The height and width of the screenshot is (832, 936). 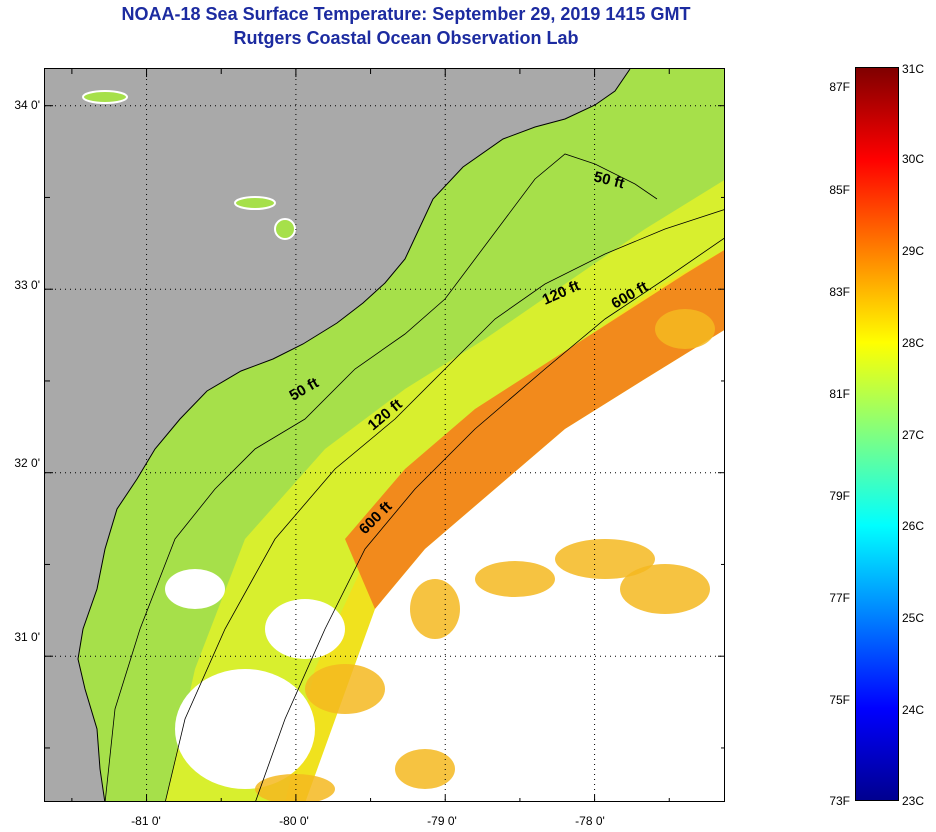 I want to click on colorbar-label-24c: 24C, so click(x=913, y=710).